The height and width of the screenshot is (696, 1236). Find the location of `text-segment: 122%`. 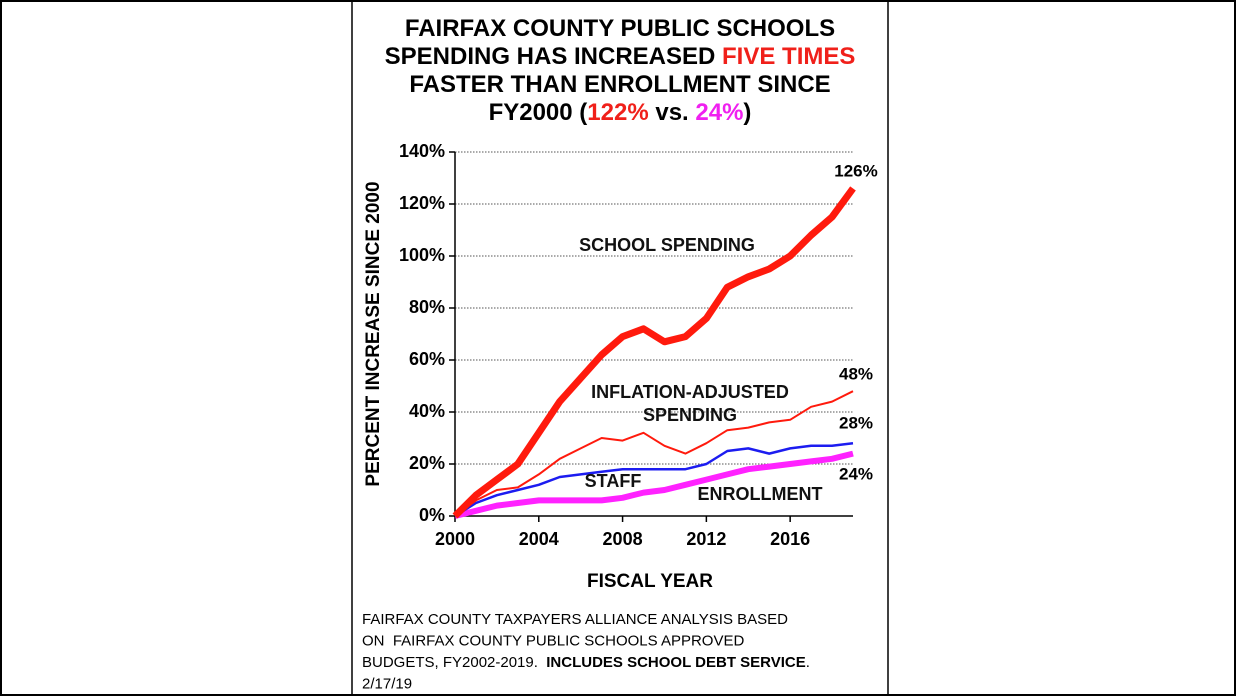

text-segment: 122% is located at coordinates (617, 112).